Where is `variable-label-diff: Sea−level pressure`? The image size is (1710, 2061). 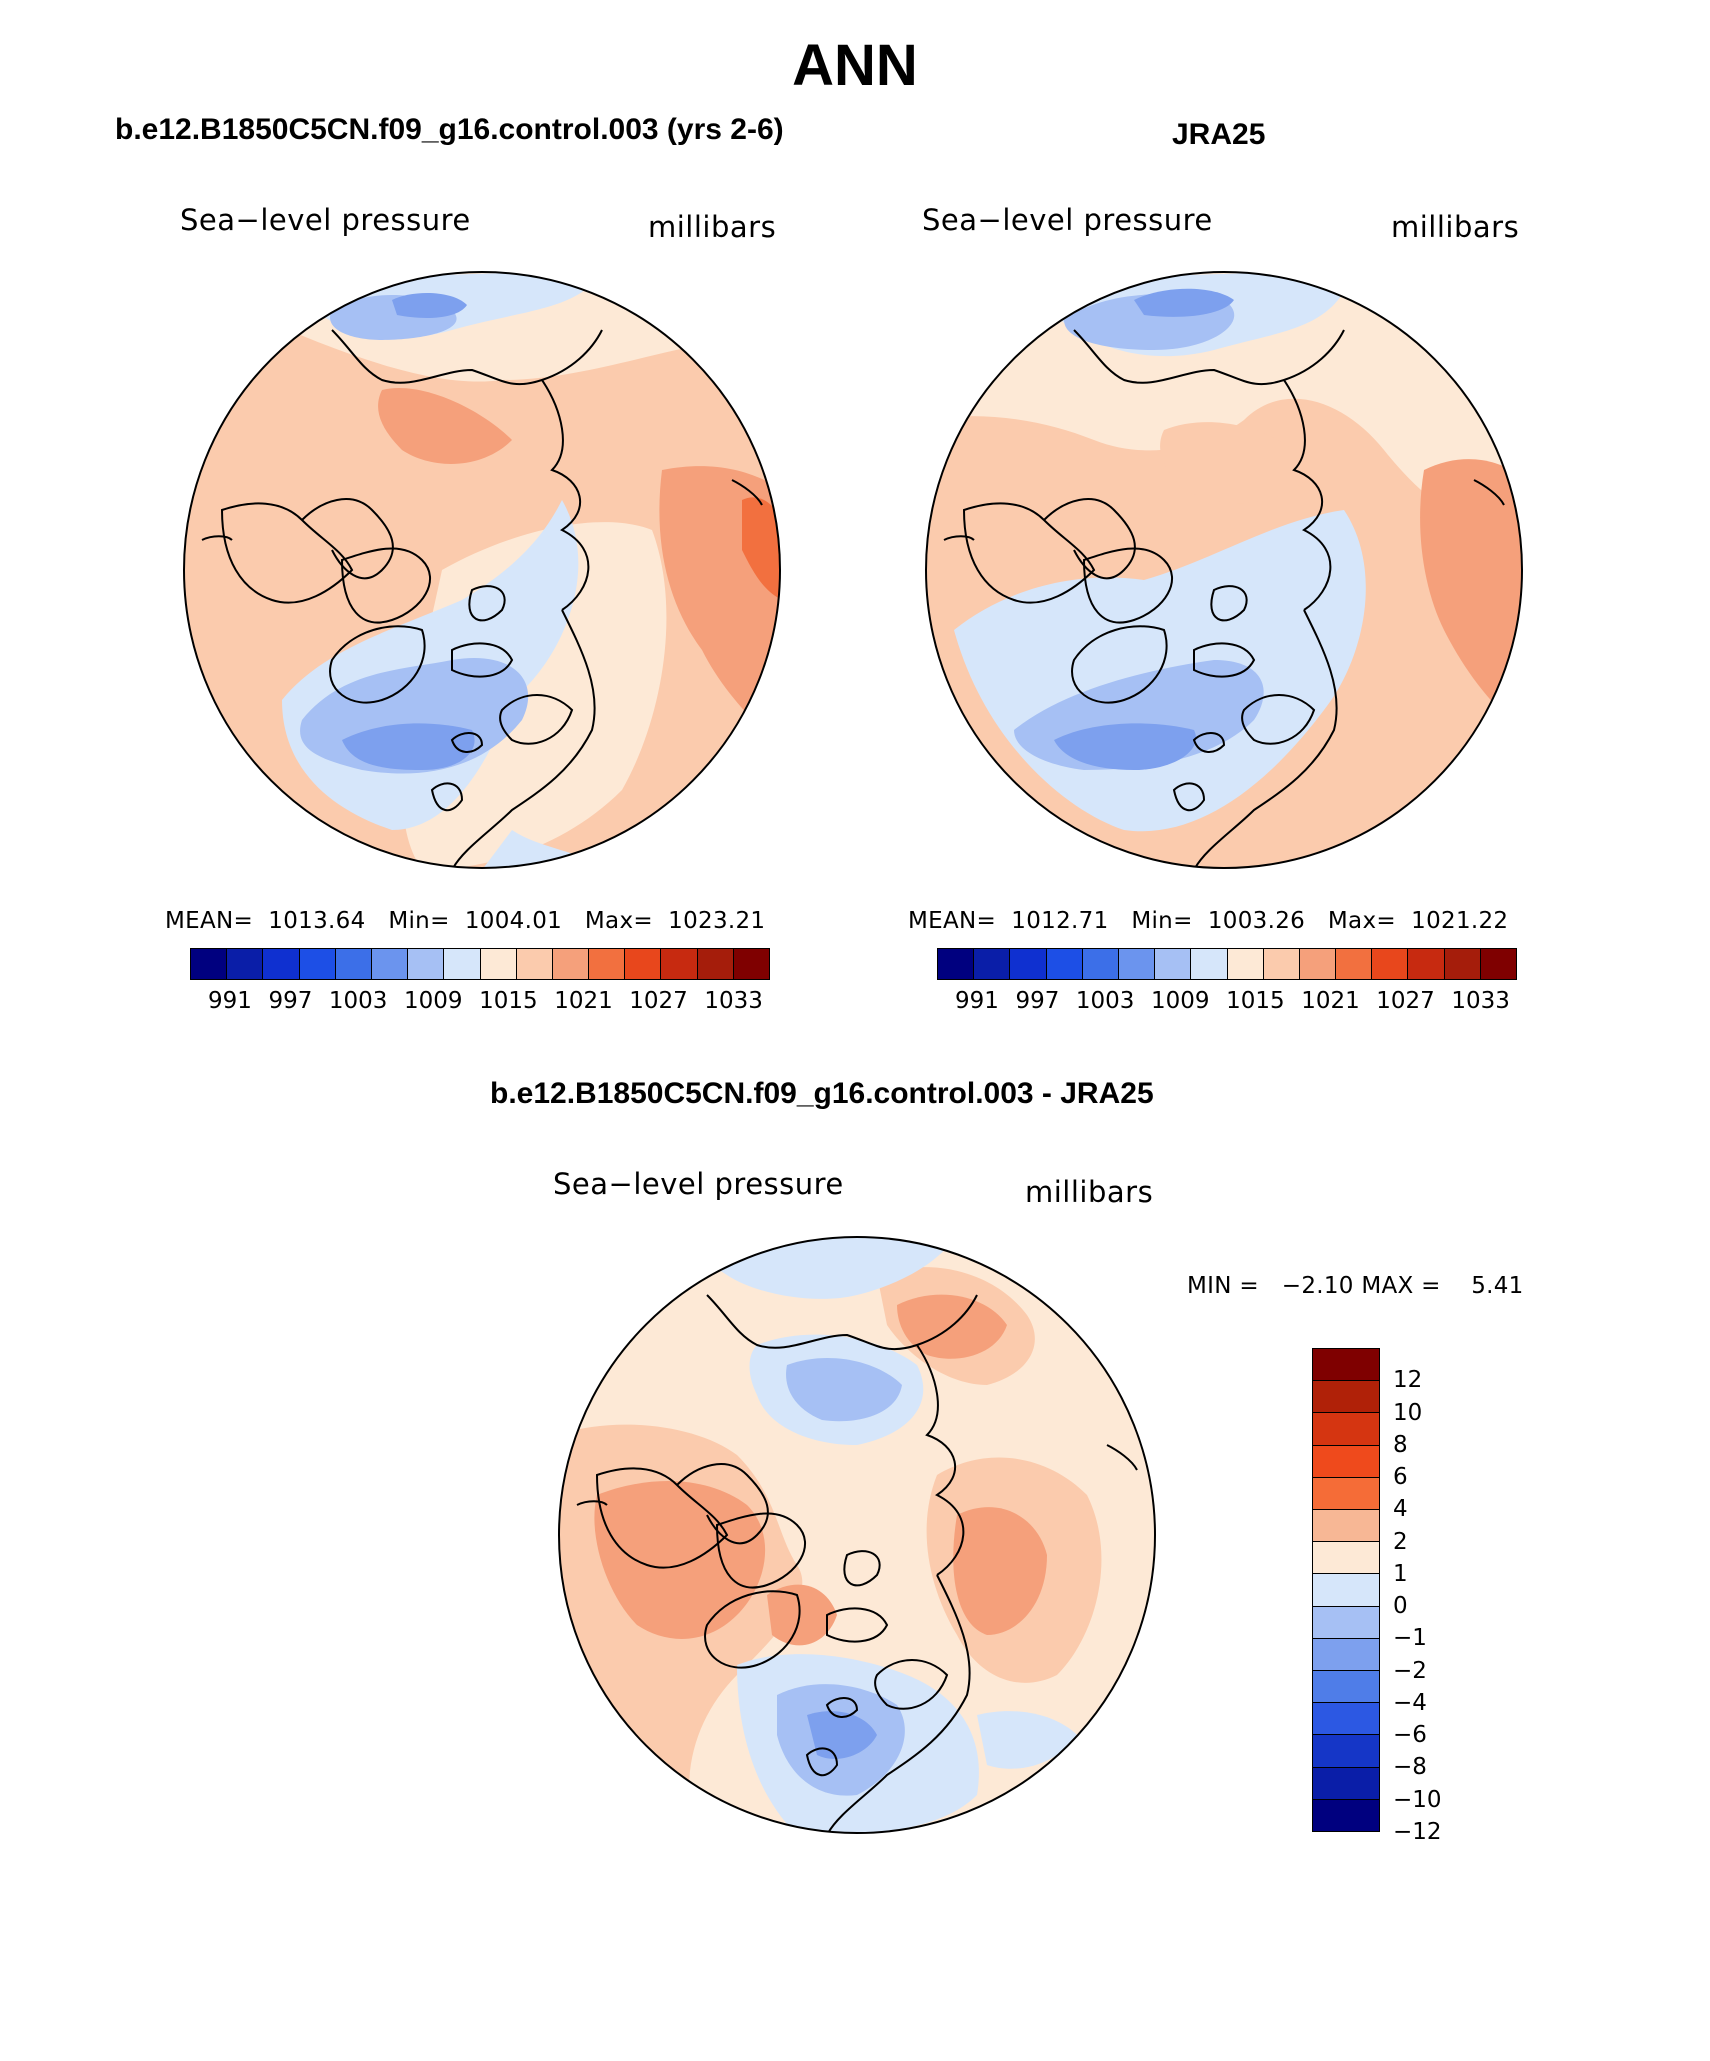 variable-label-diff: Sea−level pressure is located at coordinates (698, 1184).